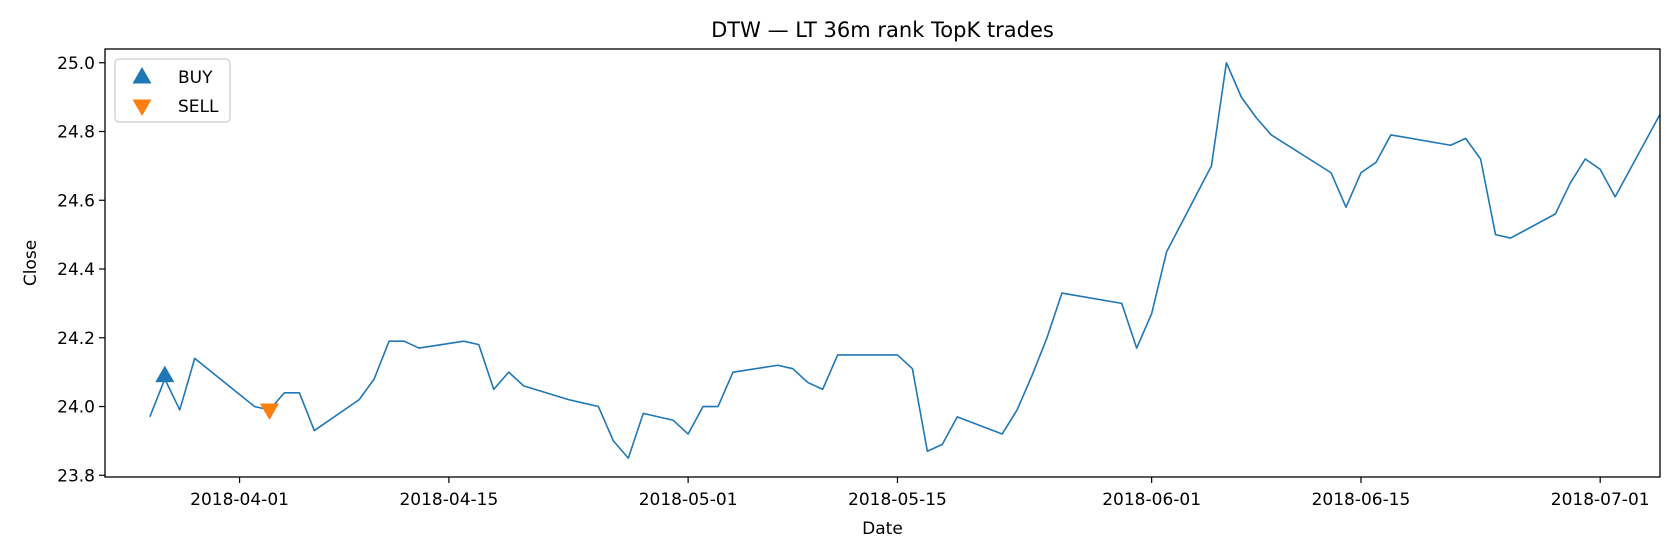 The width and height of the screenshot is (1680, 560). What do you see at coordinates (1361, 500) in the screenshot?
I see `x-tick-label: 2018-06-15` at bounding box center [1361, 500].